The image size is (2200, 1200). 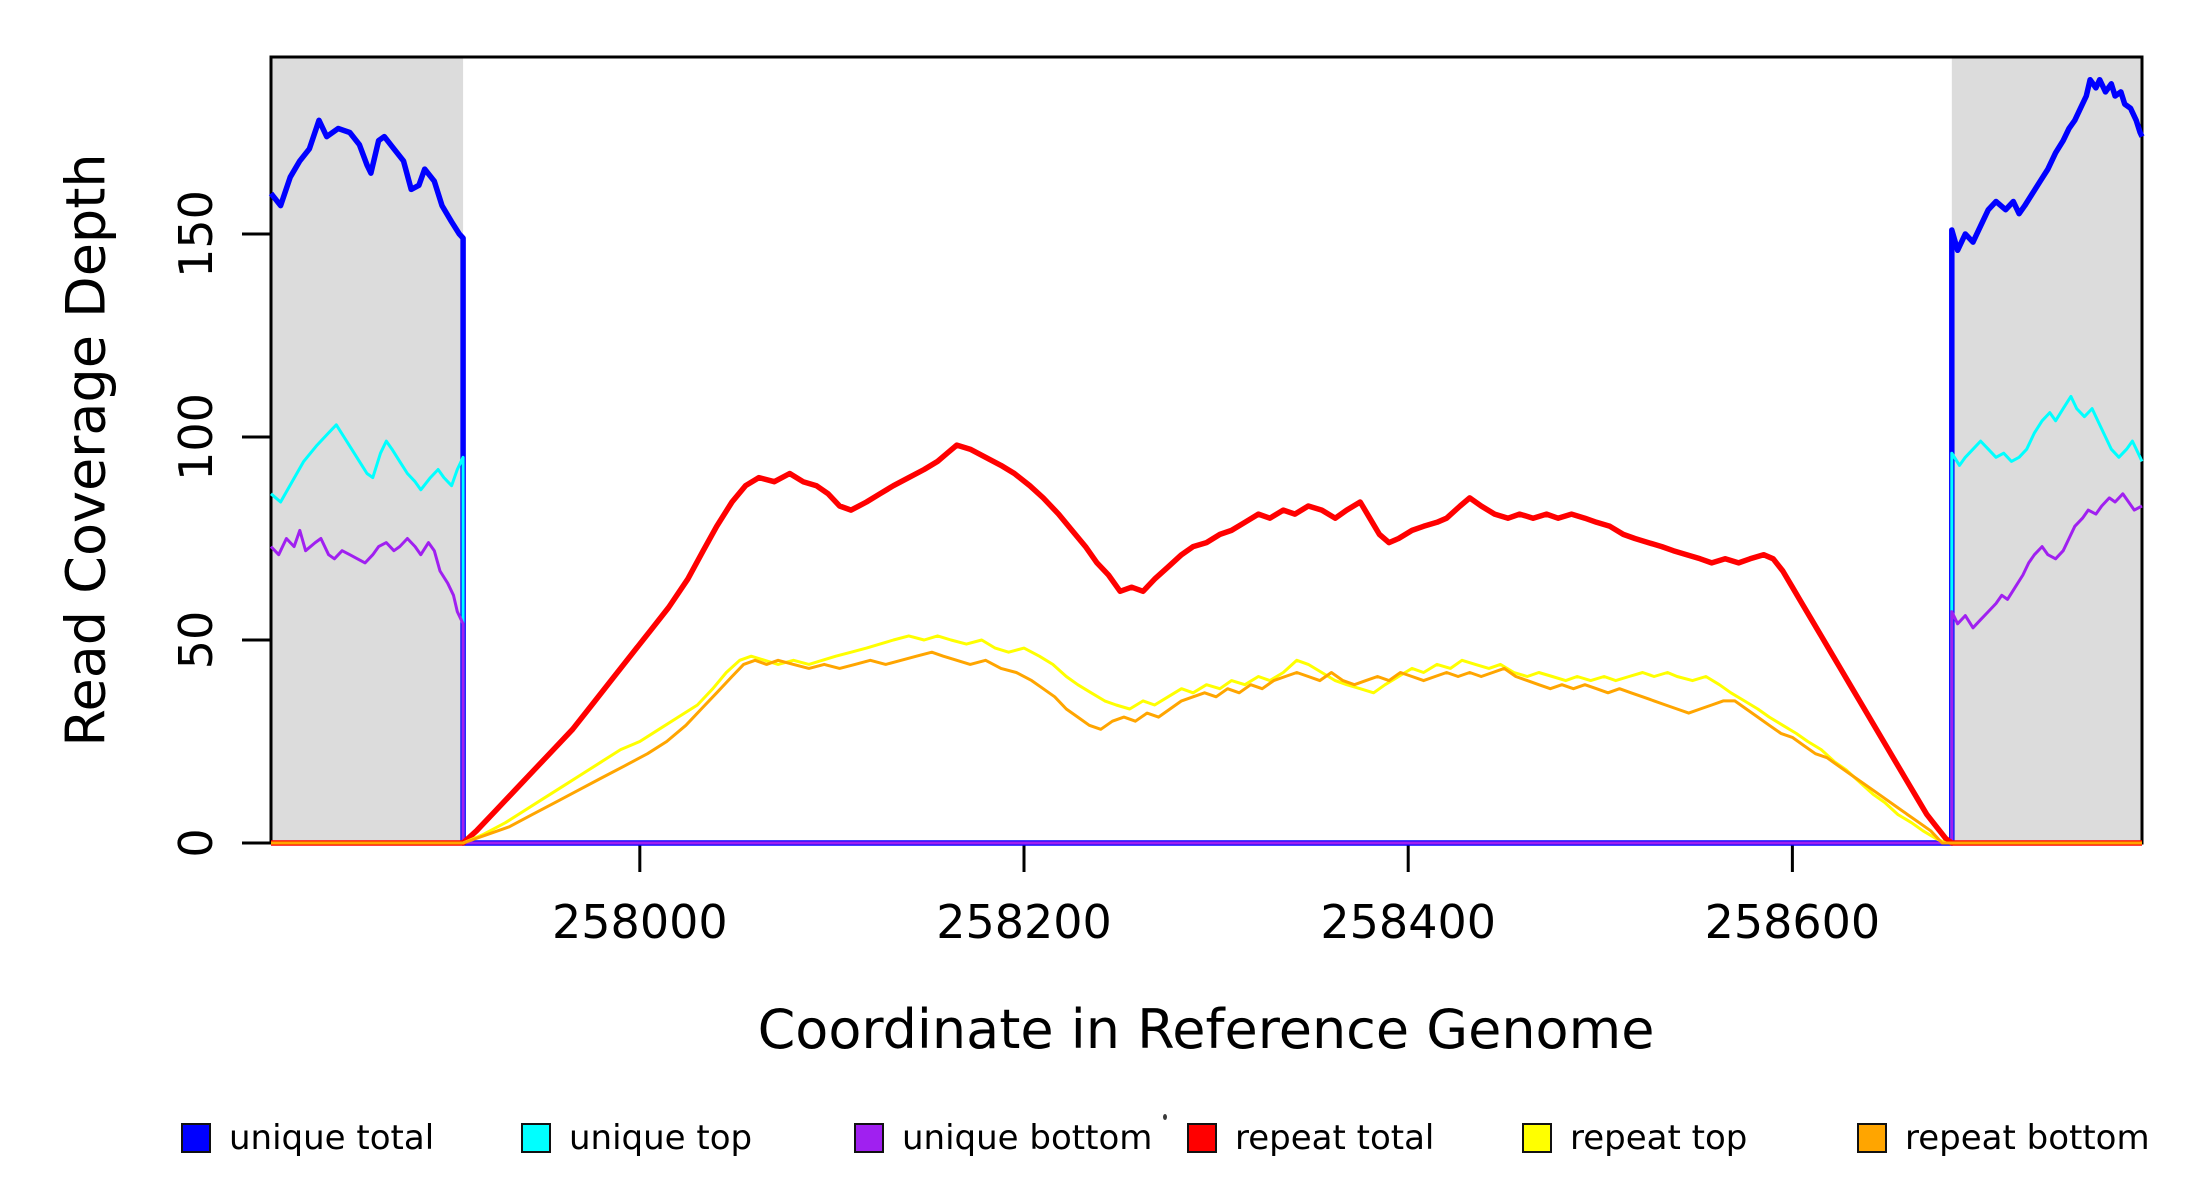 What do you see at coordinates (1793, 922) in the screenshot?
I see `x-tick-label: 258600` at bounding box center [1793, 922].